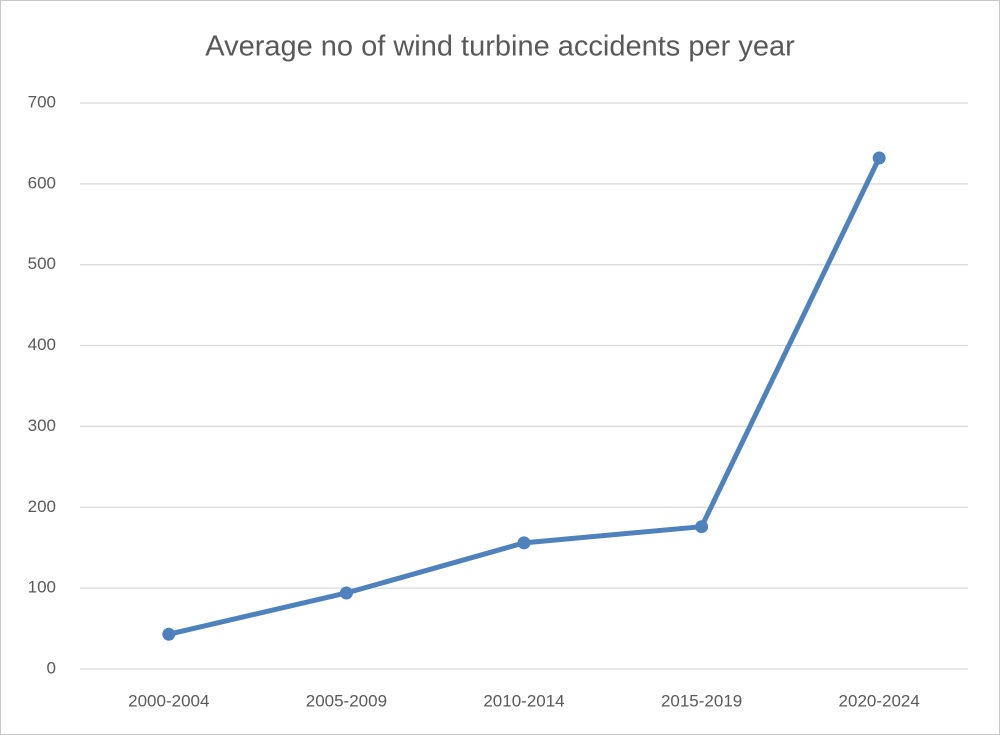  What do you see at coordinates (42, 425) in the screenshot?
I see `y-tick-label: 300` at bounding box center [42, 425].